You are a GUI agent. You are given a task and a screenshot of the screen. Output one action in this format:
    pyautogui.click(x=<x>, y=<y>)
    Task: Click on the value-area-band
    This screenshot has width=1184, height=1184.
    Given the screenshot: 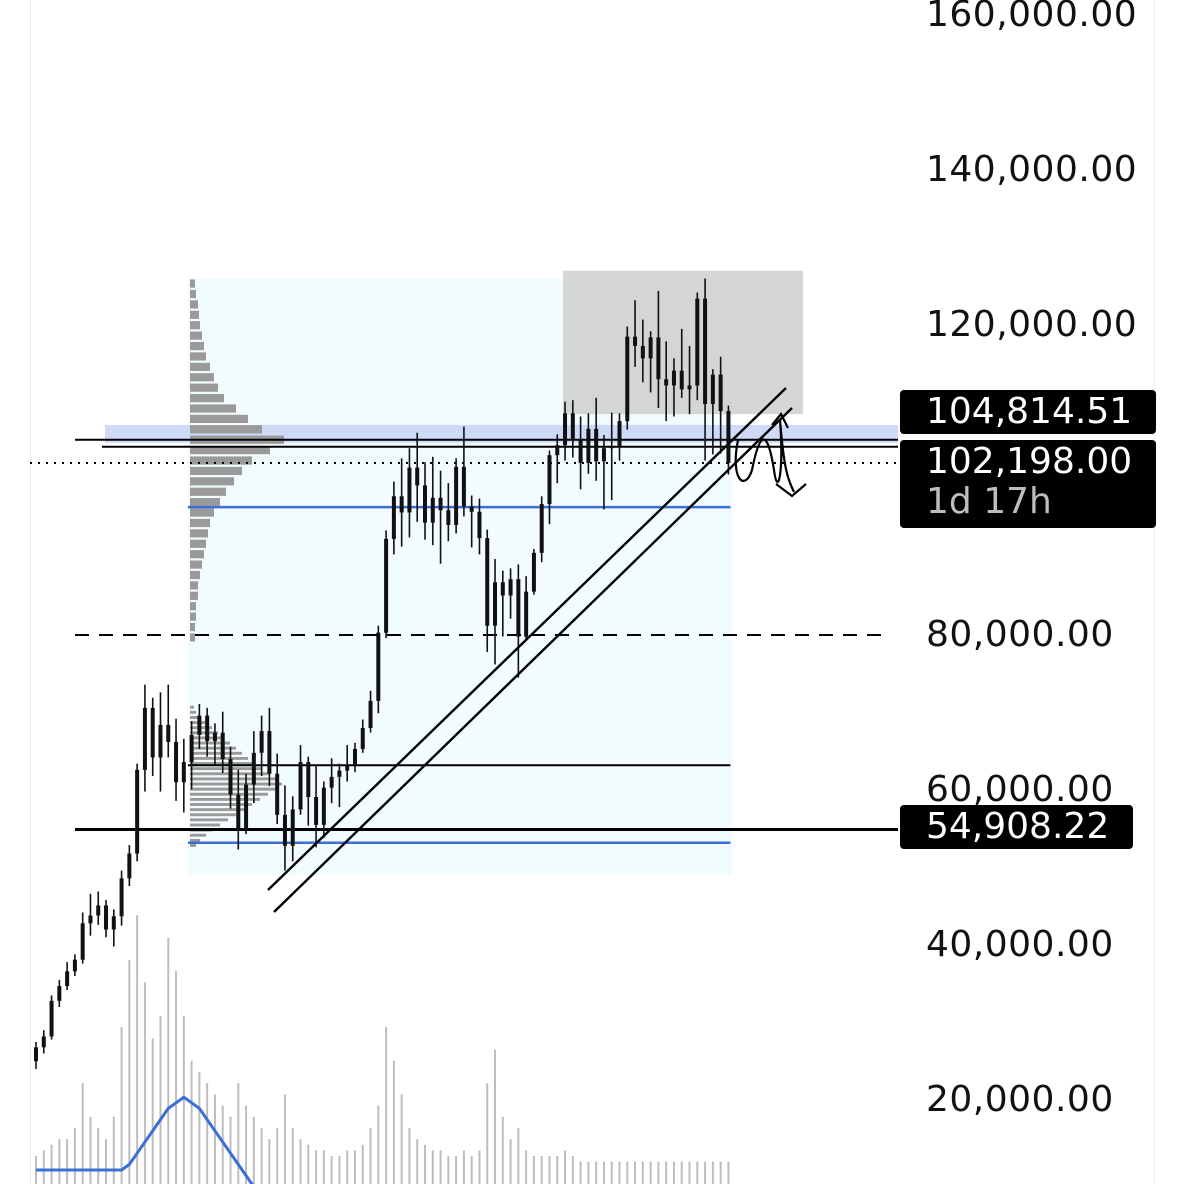 What is the action you would take?
    pyautogui.click(x=501, y=433)
    